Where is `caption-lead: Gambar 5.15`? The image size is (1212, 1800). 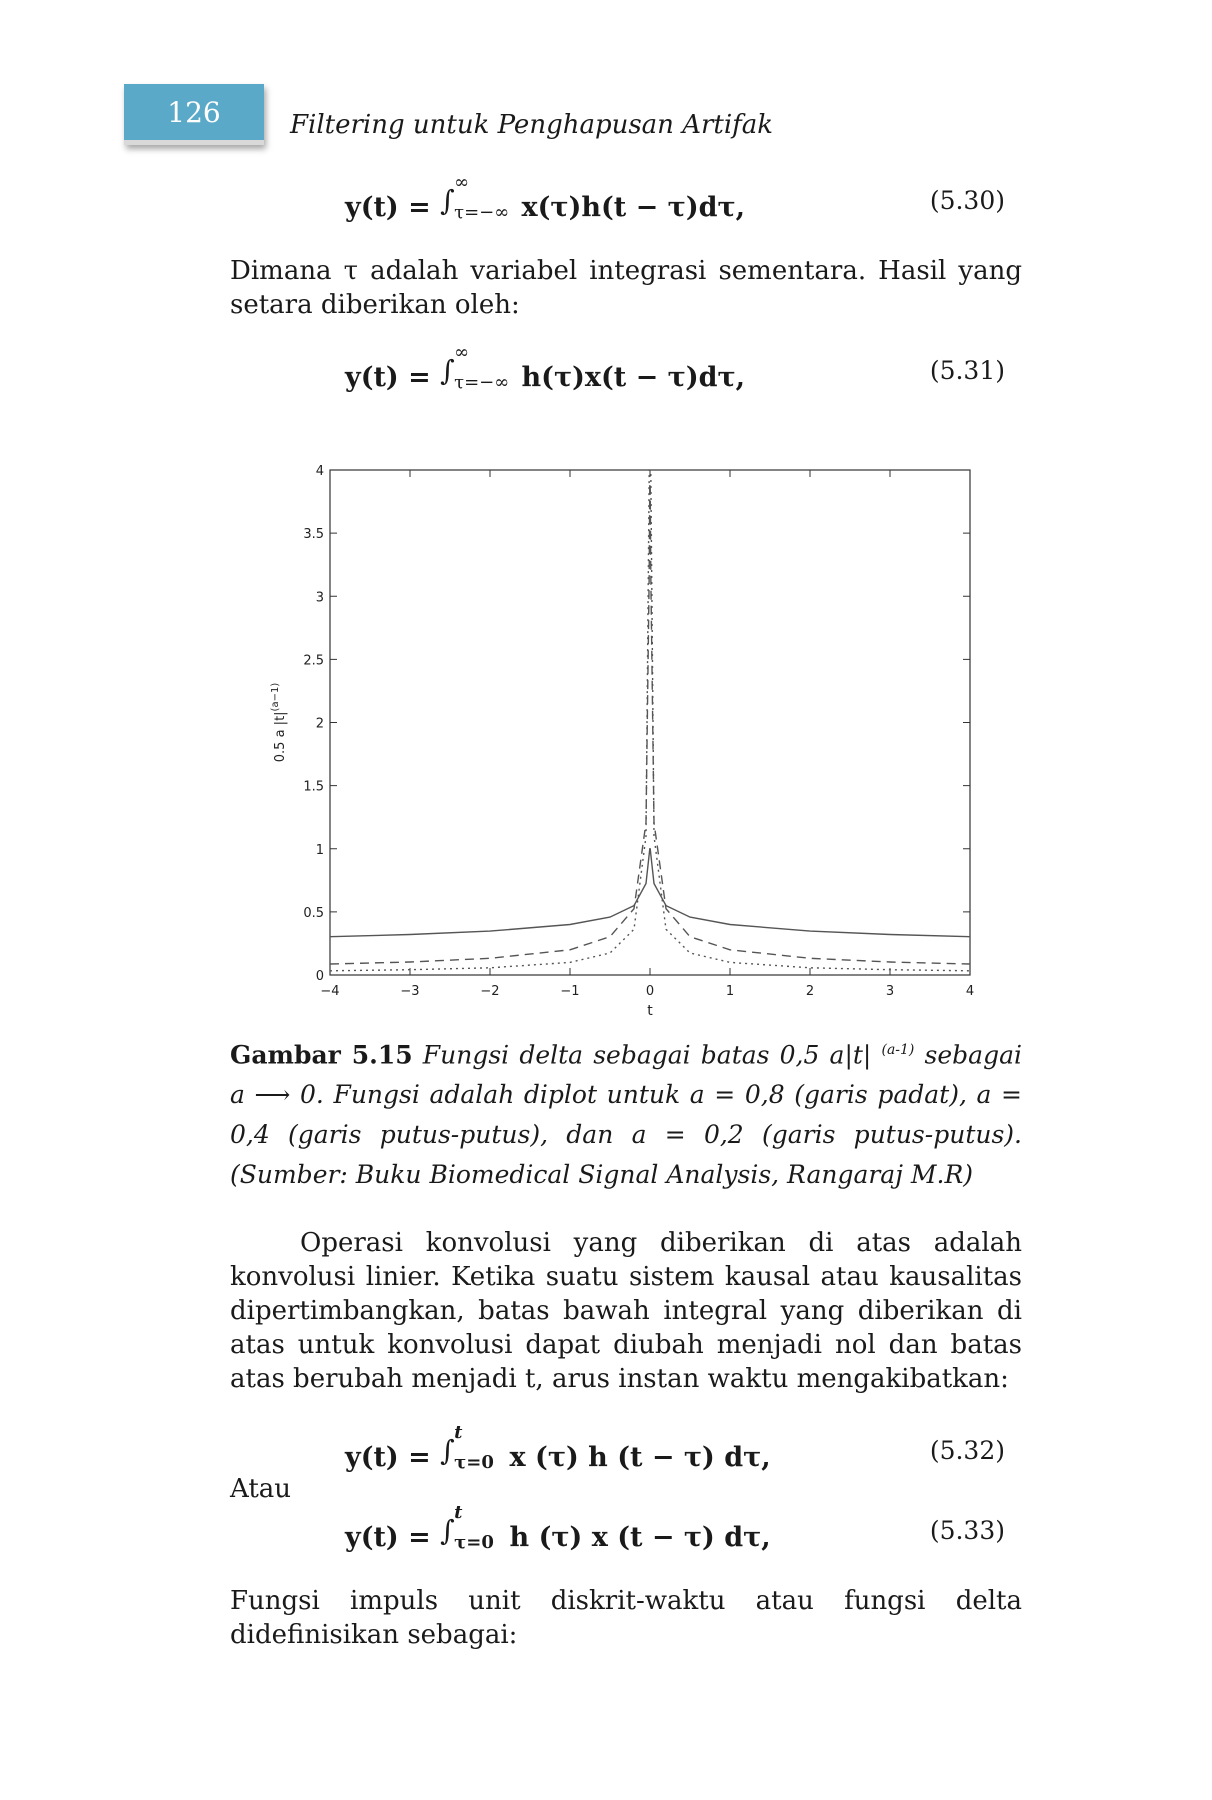
caption-lead: Gambar 5.15 is located at coordinates (321, 1055).